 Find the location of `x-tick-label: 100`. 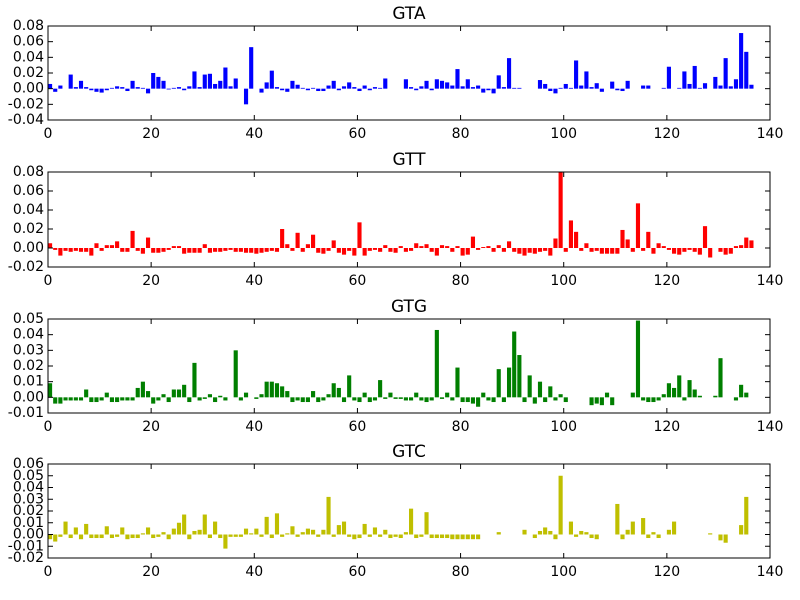

x-tick-label: 100 is located at coordinates (563, 134).